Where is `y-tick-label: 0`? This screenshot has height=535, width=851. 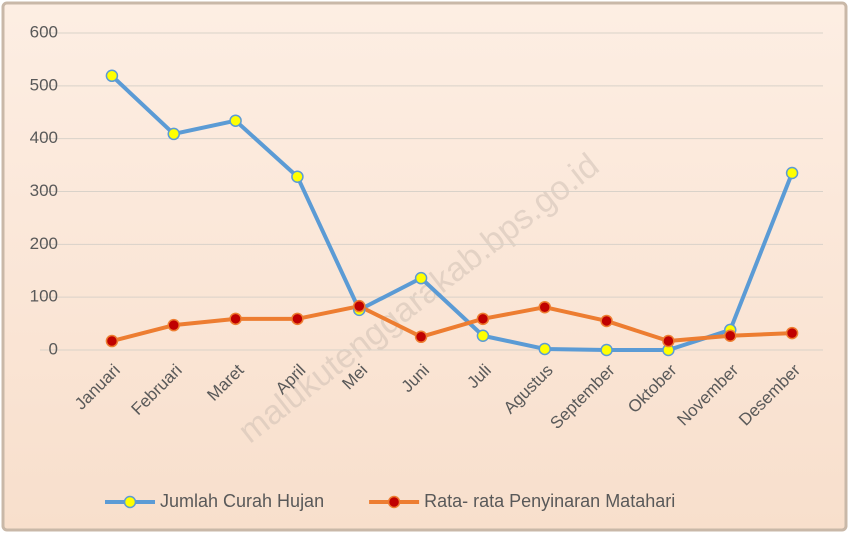 y-tick-label: 0 is located at coordinates (53, 348).